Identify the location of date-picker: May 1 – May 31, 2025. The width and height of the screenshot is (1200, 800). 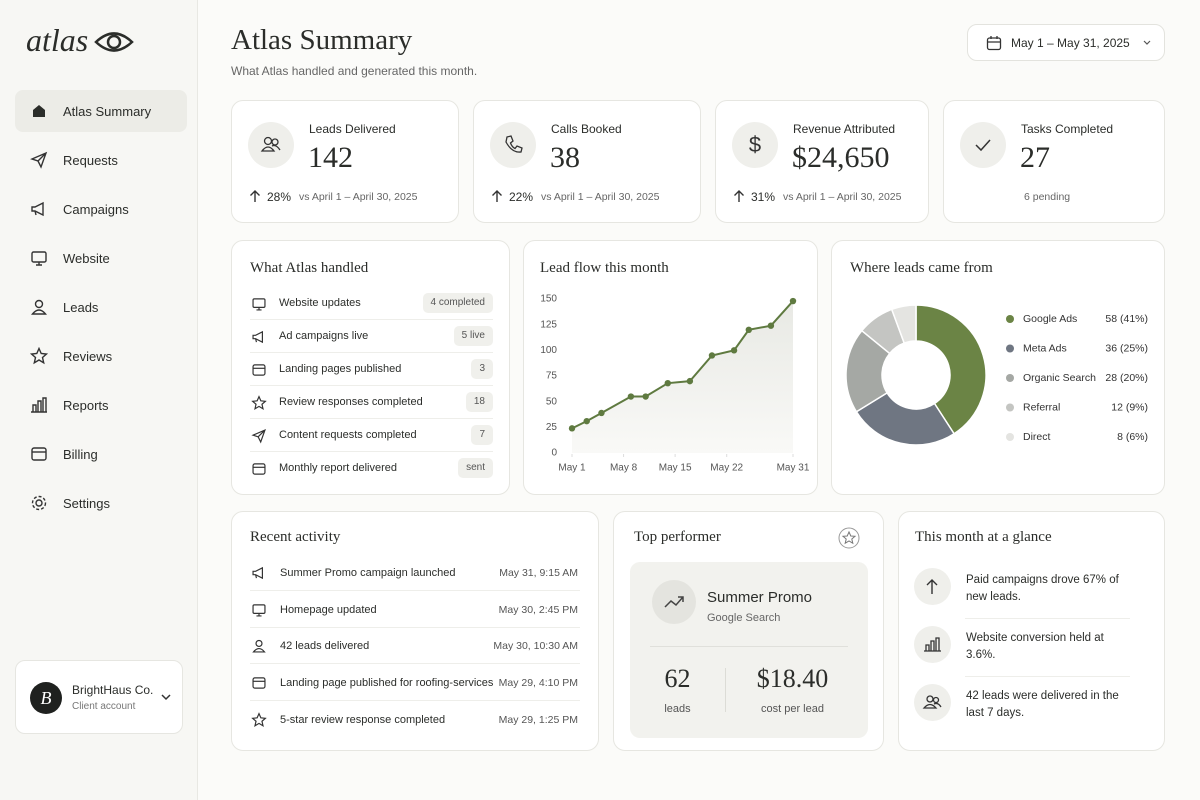
(1066, 42).